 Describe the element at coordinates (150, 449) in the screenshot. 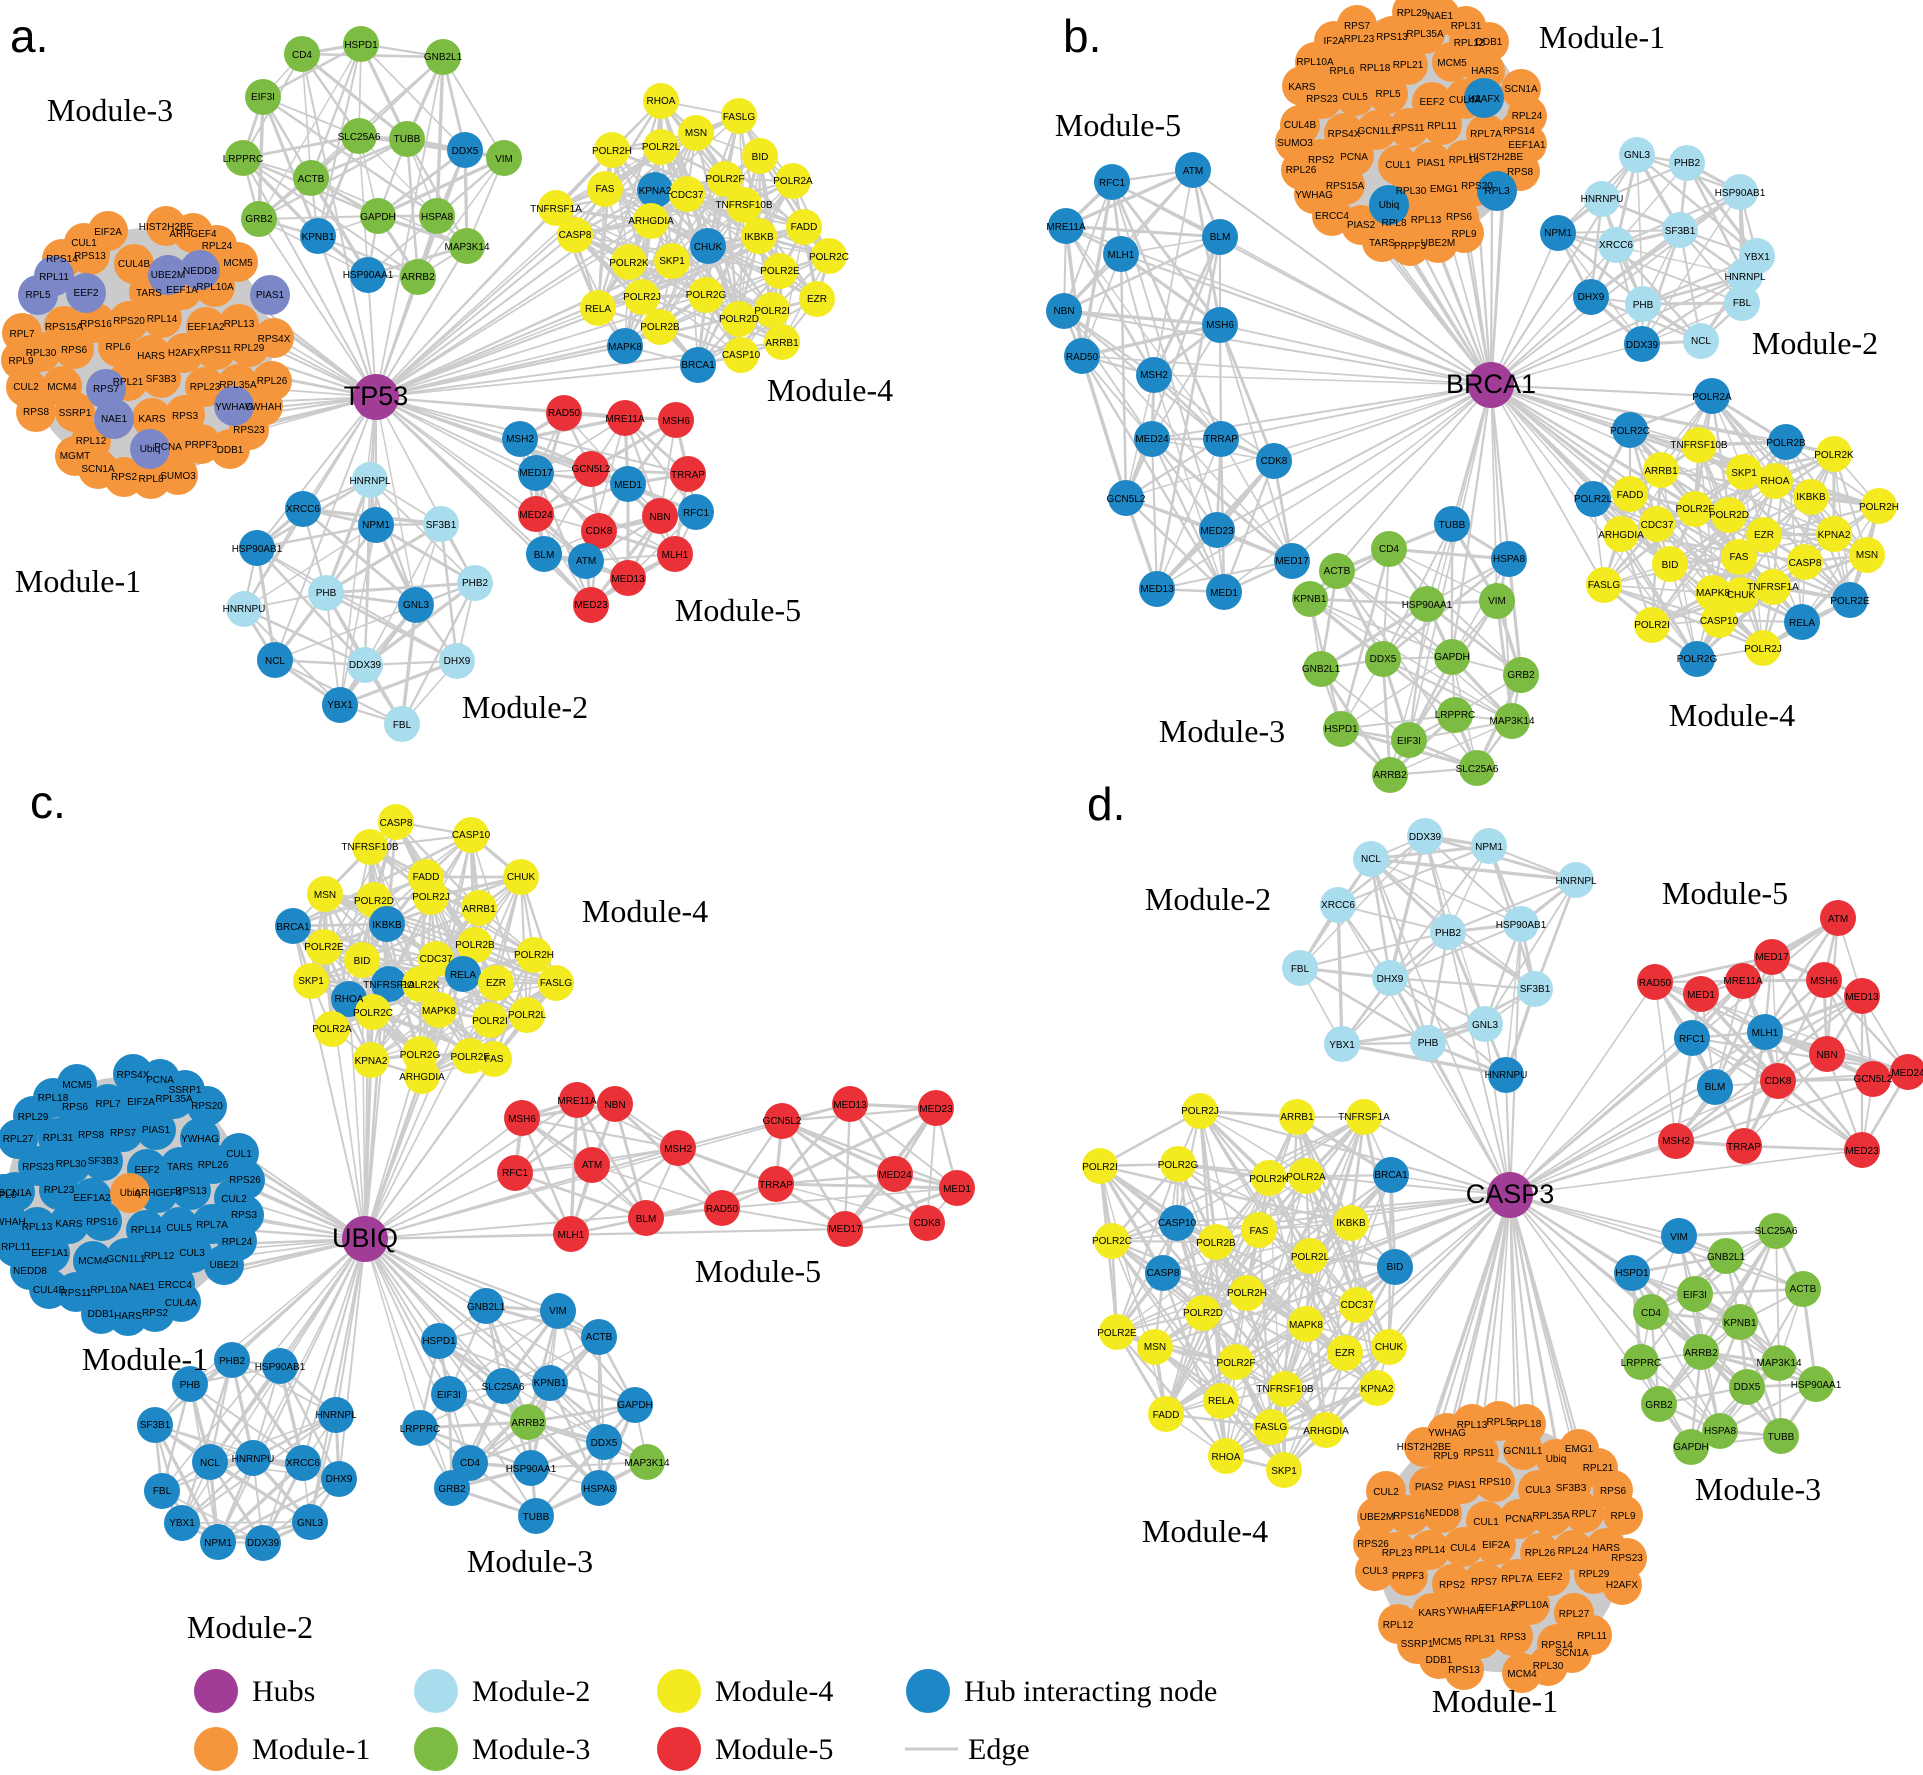

I see `svg-text: Ubiq` at that location.